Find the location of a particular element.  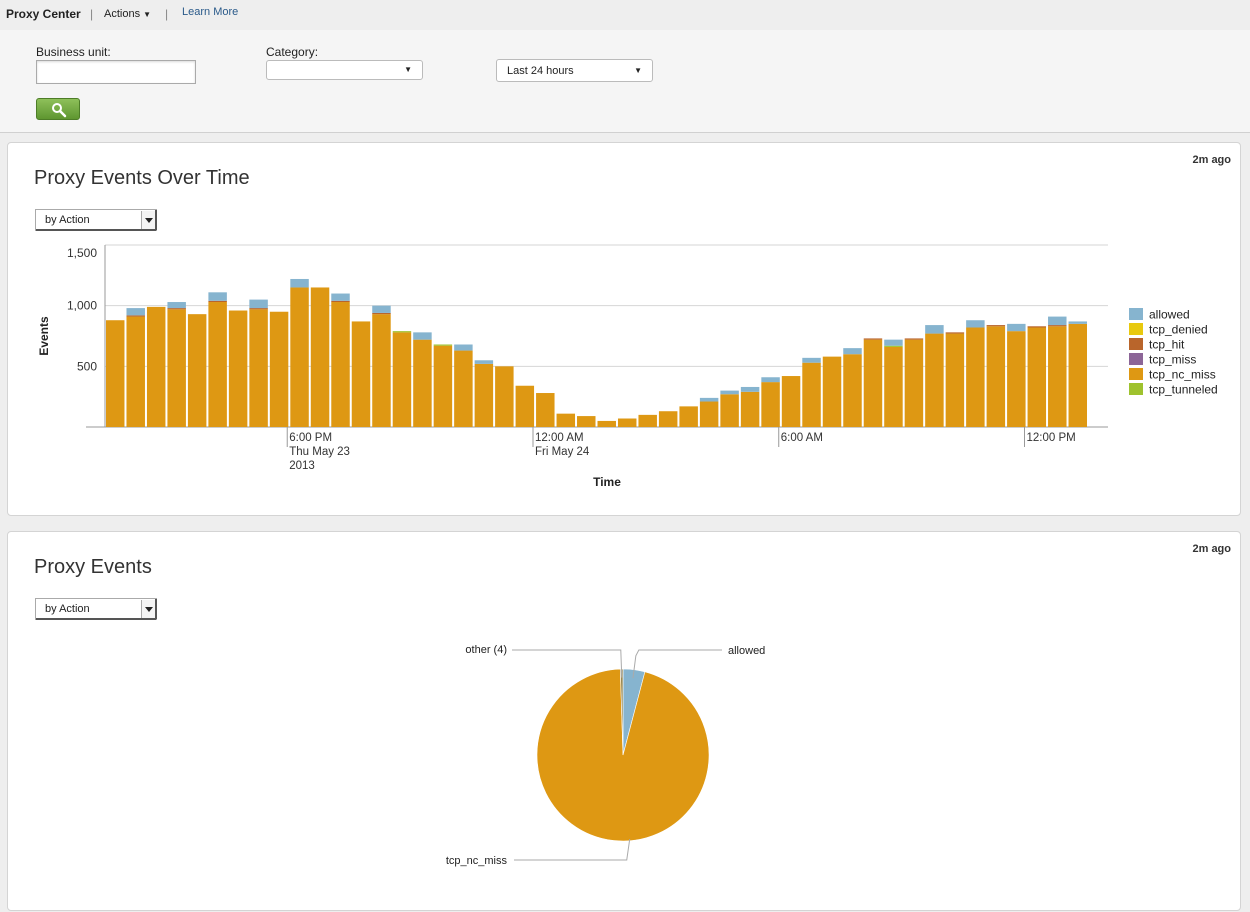

pie-label: other (4) is located at coordinates (486, 650).